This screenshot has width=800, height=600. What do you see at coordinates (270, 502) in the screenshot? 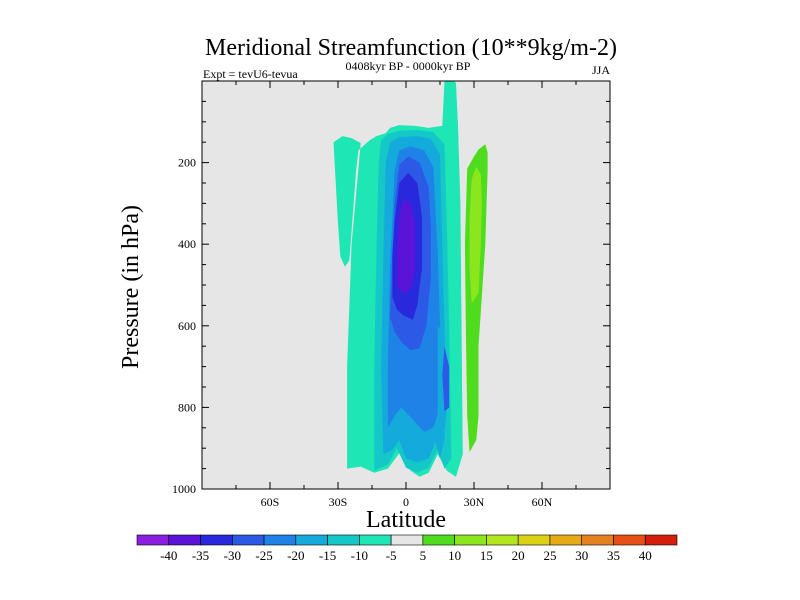
I see `x-tick-label: 60S` at bounding box center [270, 502].